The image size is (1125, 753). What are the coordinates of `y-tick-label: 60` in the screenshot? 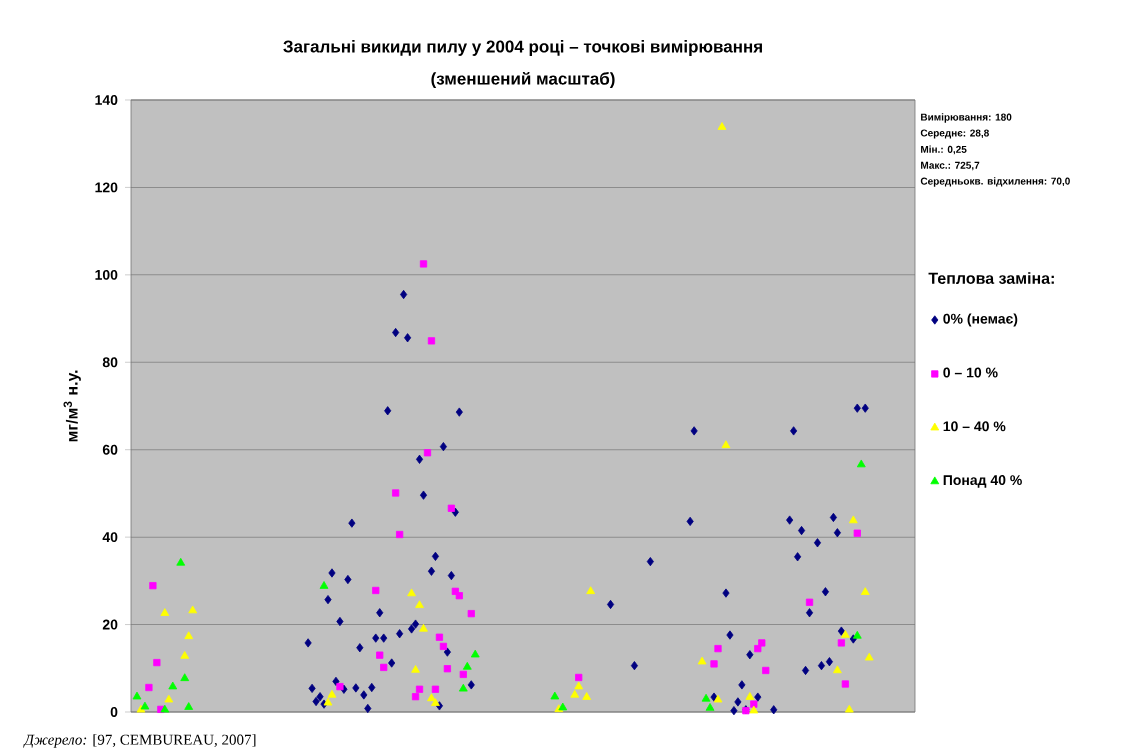 It's located at (110, 449).